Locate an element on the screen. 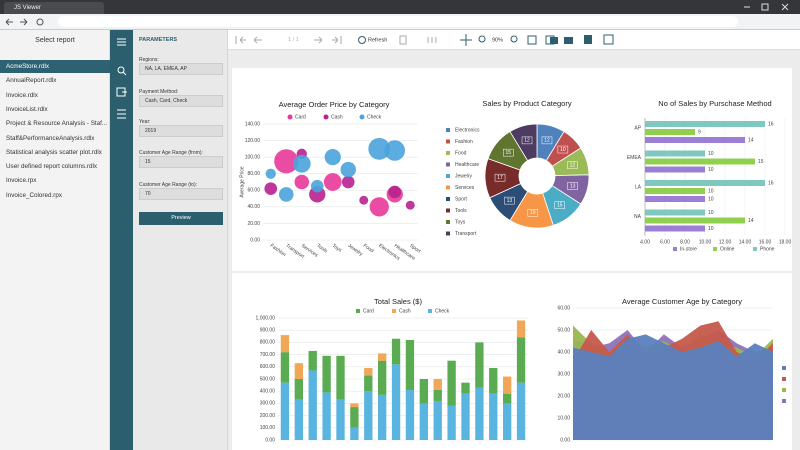  field-label: Year: is located at coordinates (145, 122).